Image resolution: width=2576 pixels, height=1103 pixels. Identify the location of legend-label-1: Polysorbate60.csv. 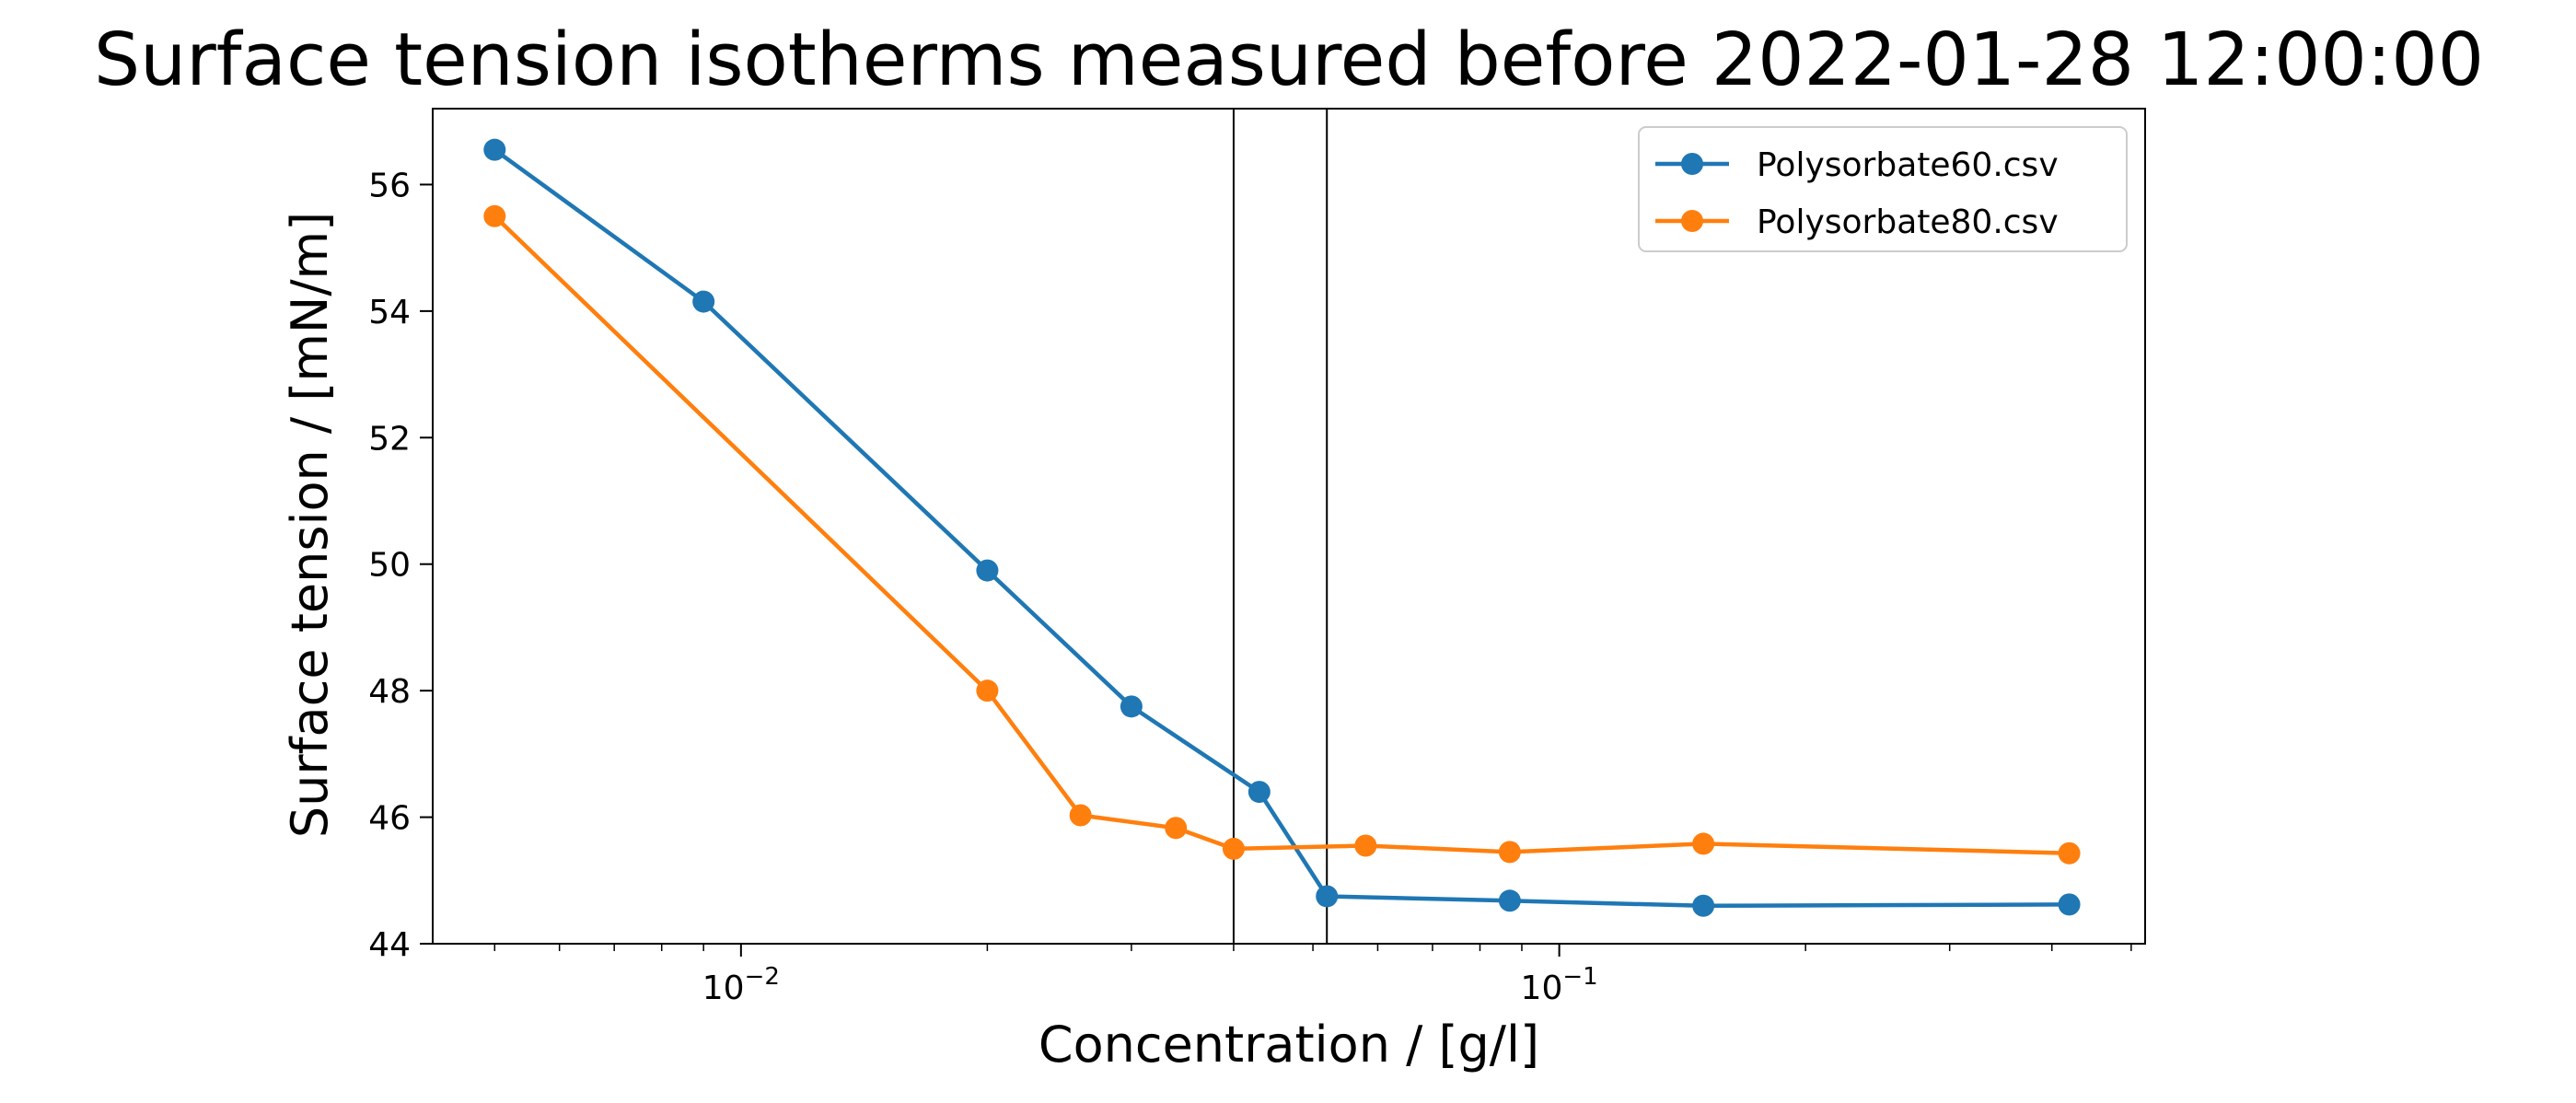
(1908, 165).